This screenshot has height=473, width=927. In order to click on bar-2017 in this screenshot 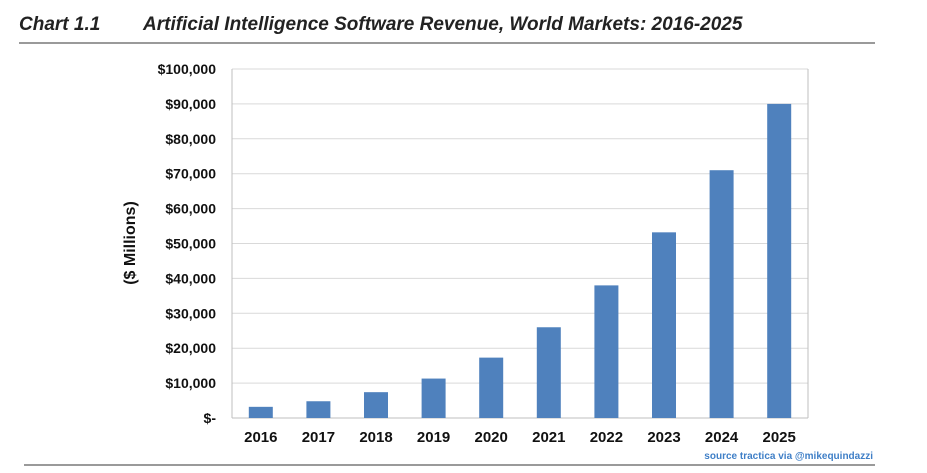, I will do `click(318, 409)`.